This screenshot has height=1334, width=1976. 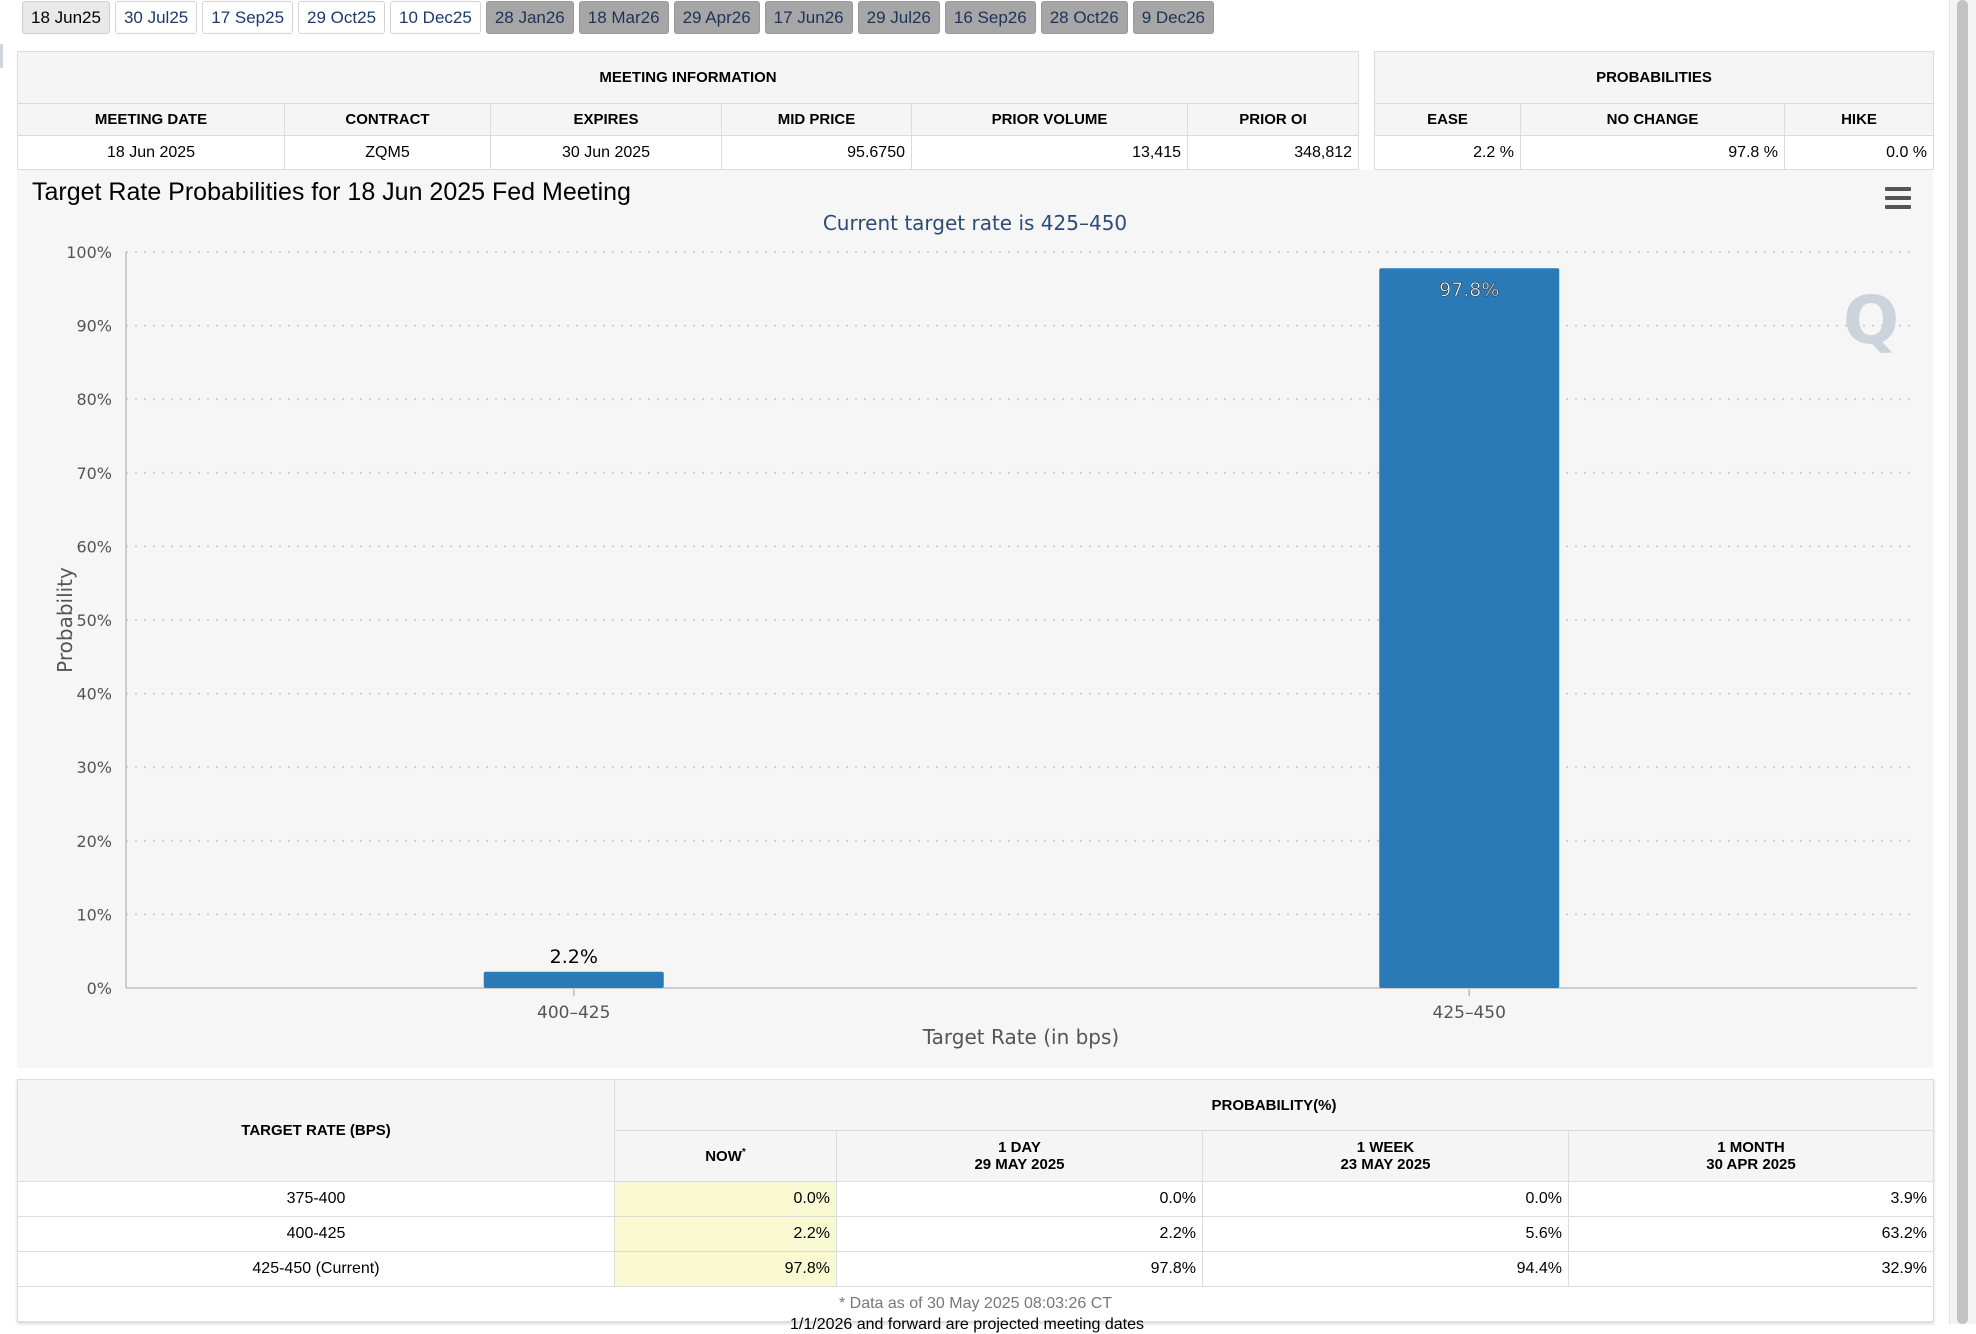 What do you see at coordinates (1447, 119) in the screenshot?
I see `header-ease: EASE` at bounding box center [1447, 119].